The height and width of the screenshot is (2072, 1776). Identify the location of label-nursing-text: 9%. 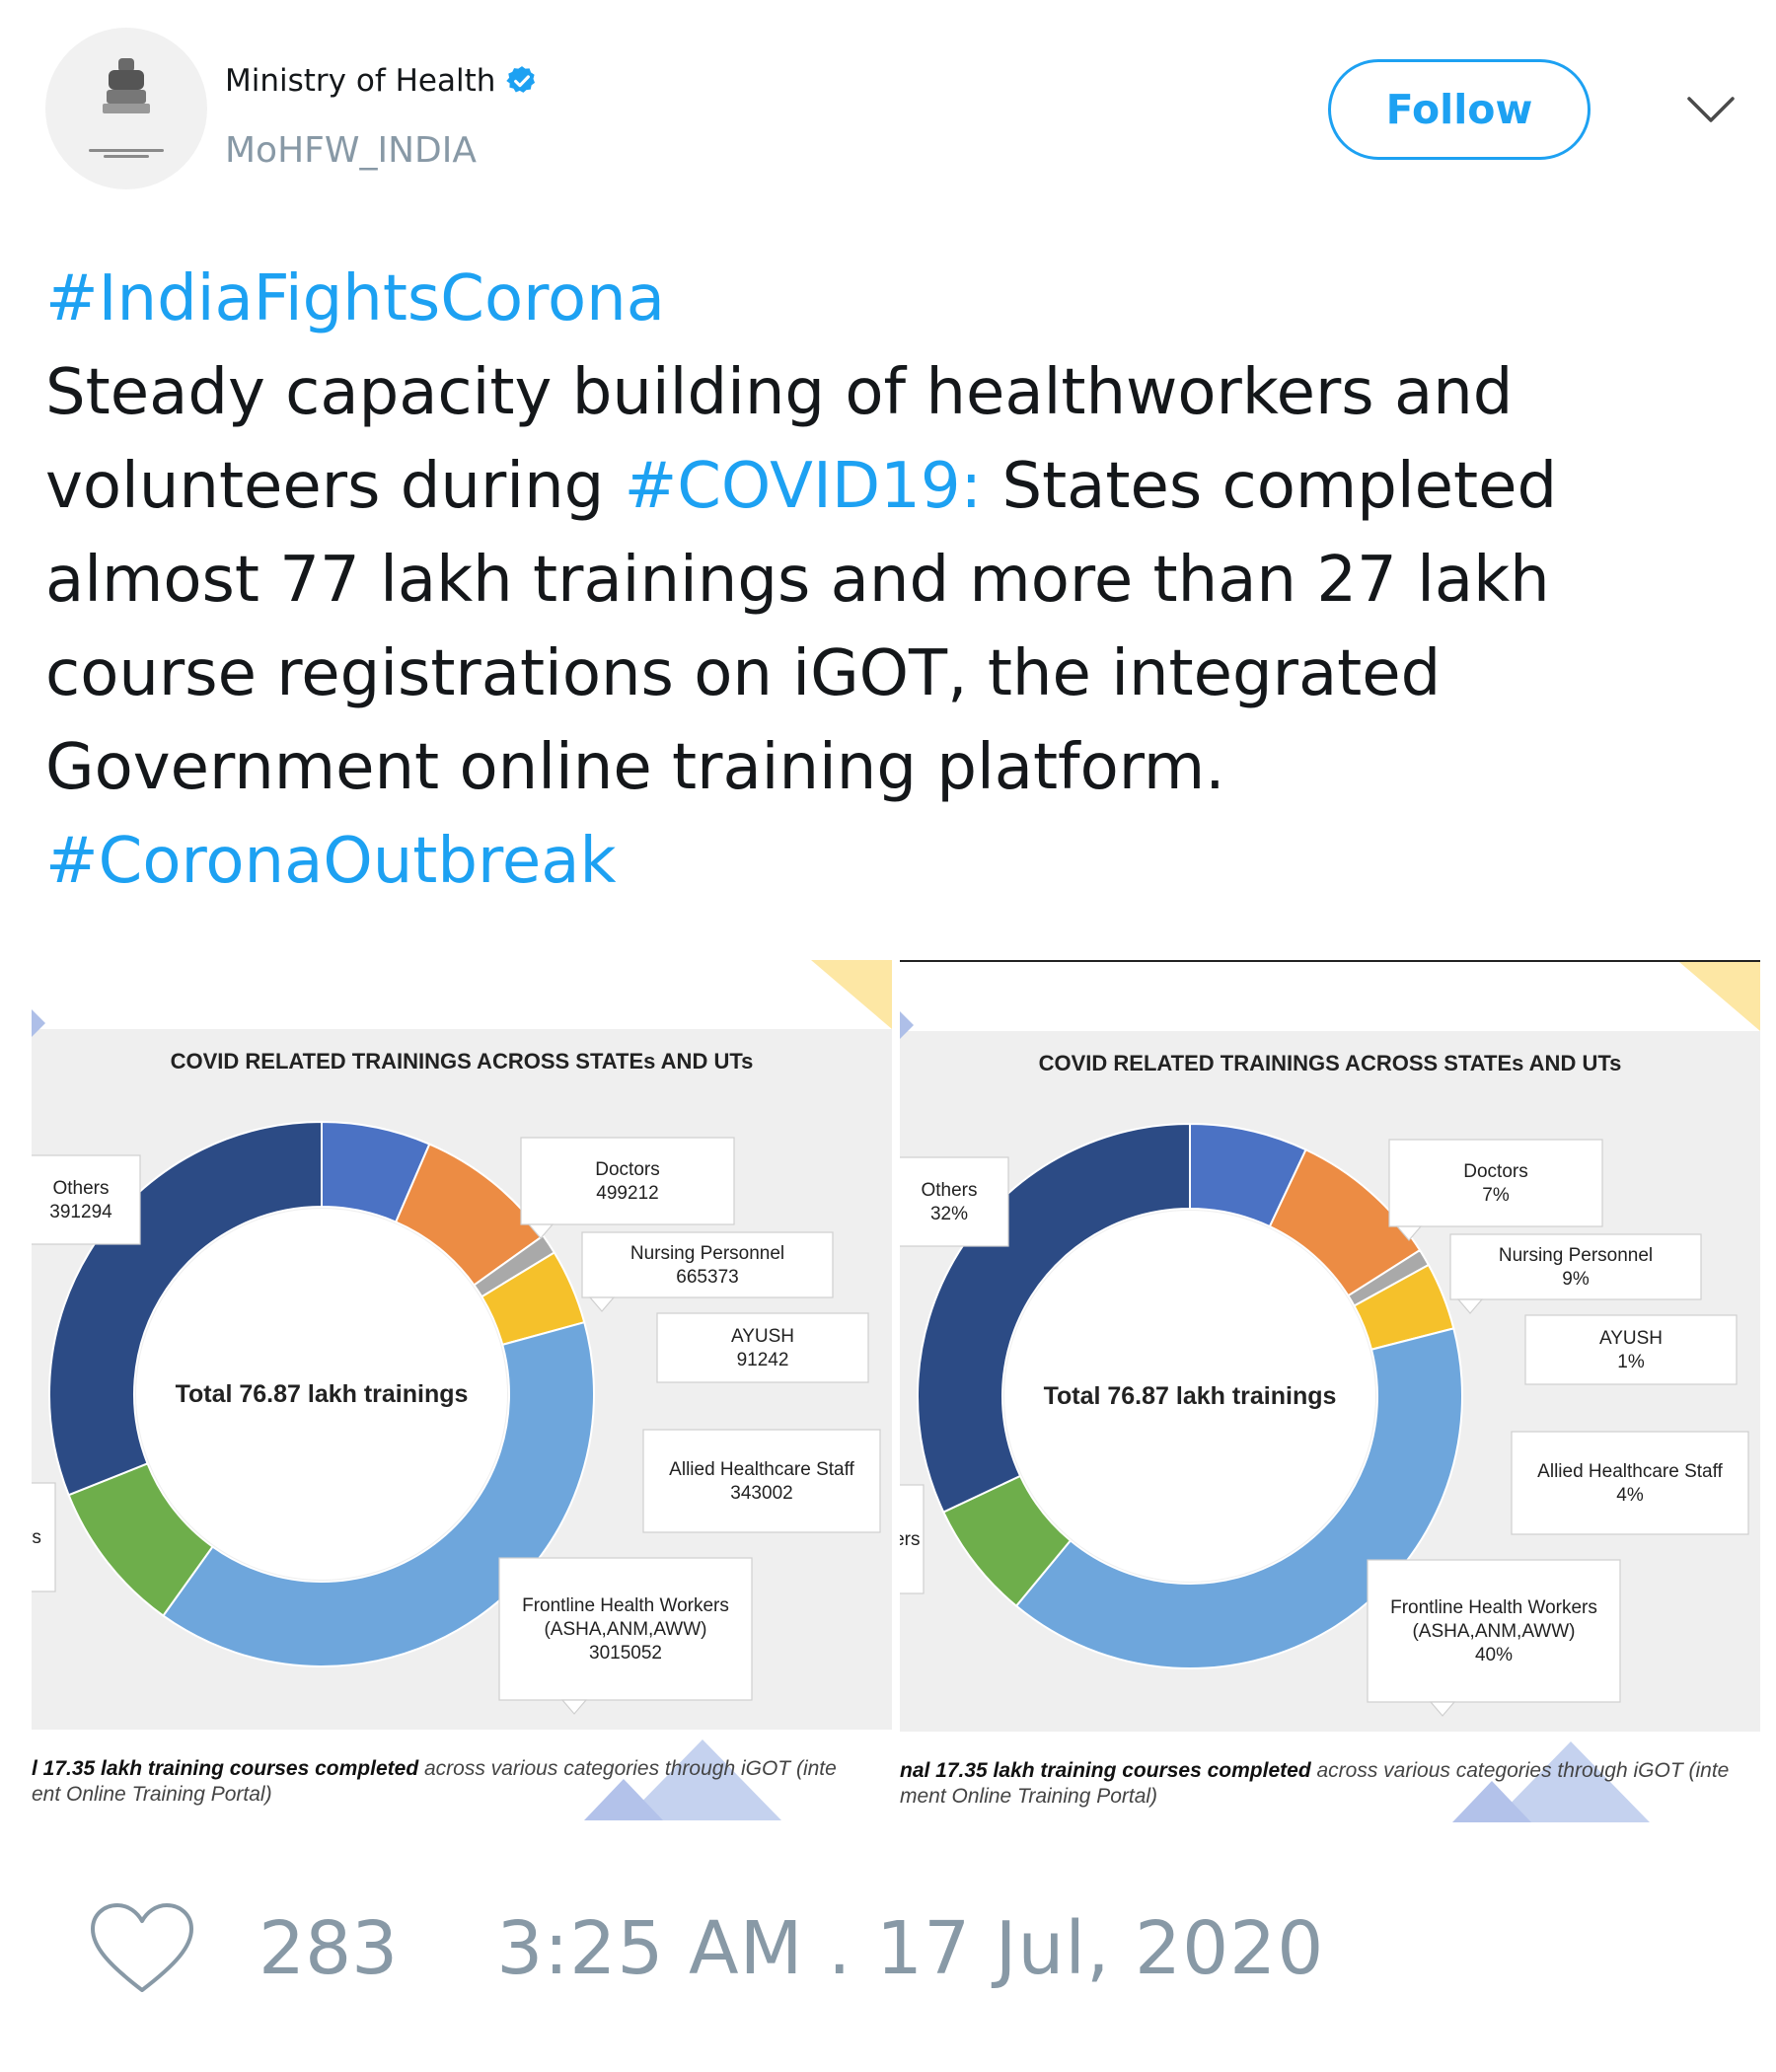
(1576, 1280).